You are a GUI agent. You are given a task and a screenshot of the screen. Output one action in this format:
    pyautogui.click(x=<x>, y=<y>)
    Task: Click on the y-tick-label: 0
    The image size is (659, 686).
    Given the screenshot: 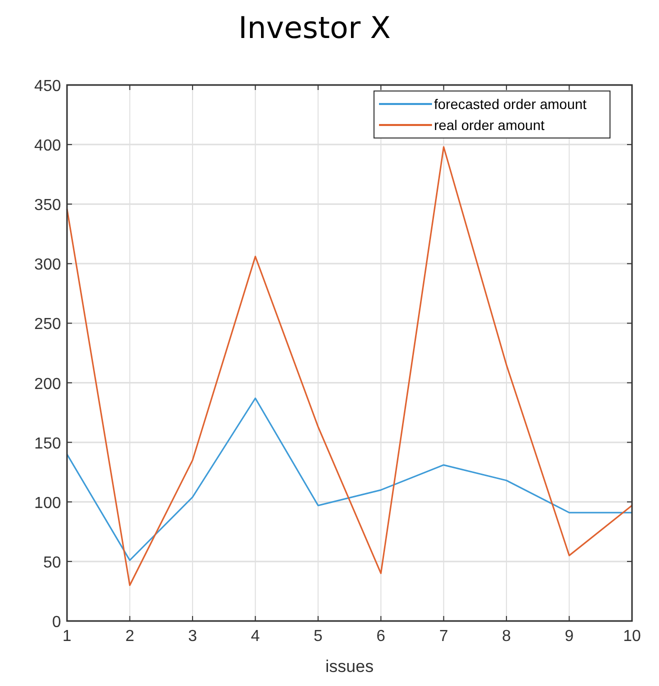 What is the action you would take?
    pyautogui.click(x=57, y=622)
    